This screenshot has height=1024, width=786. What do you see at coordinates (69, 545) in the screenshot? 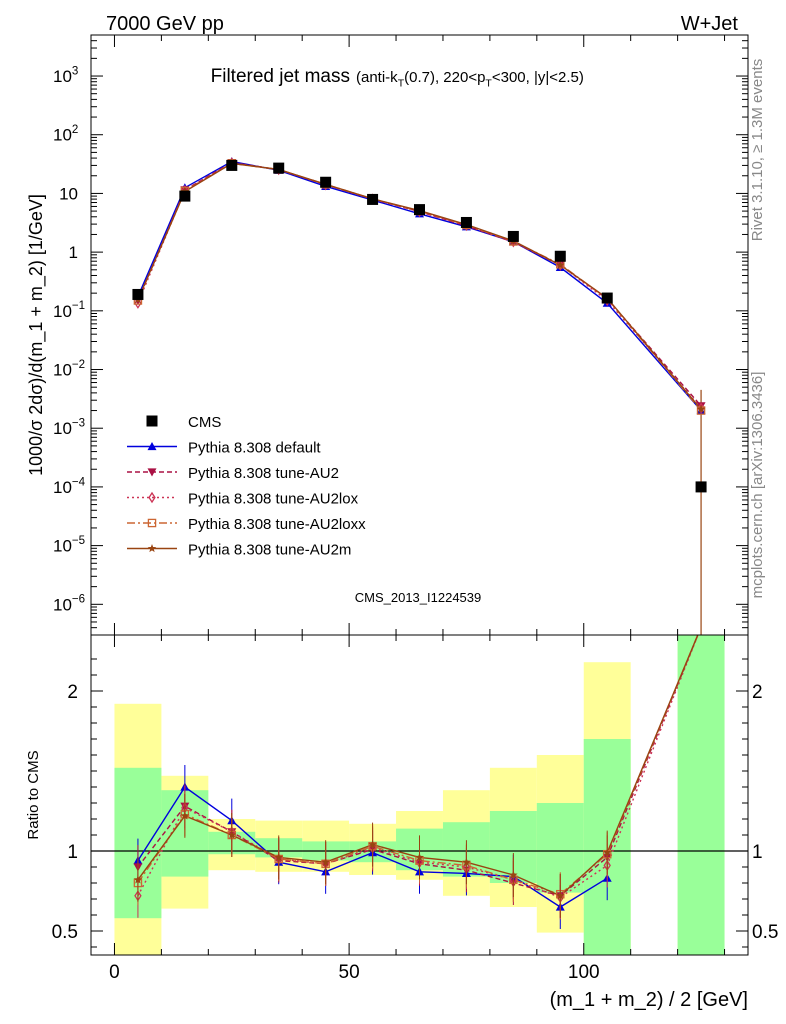
I see `main-y-tick-label: 10⁻⁵` at bounding box center [69, 545].